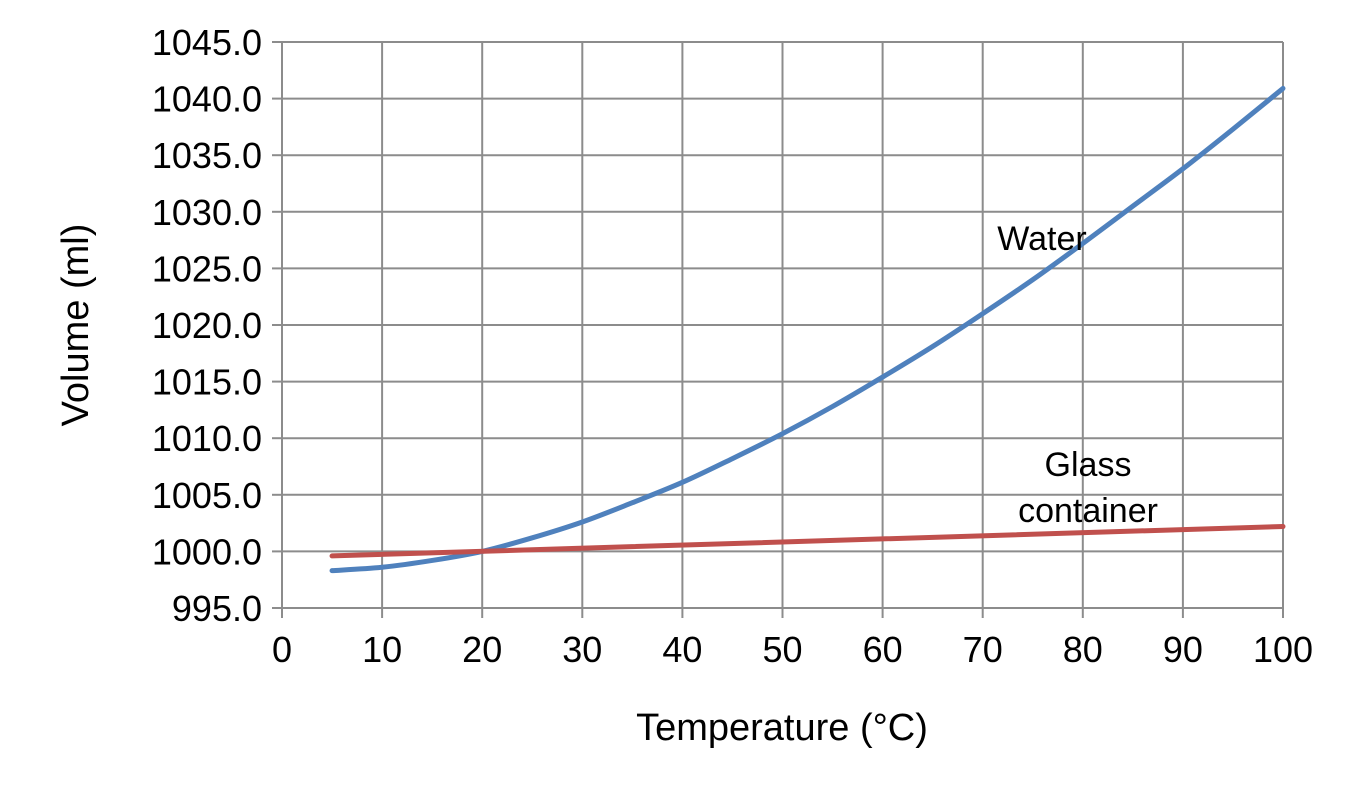 The image size is (1362, 794). Describe the element at coordinates (1283, 649) in the screenshot. I see `x-tick-label: 100` at that location.